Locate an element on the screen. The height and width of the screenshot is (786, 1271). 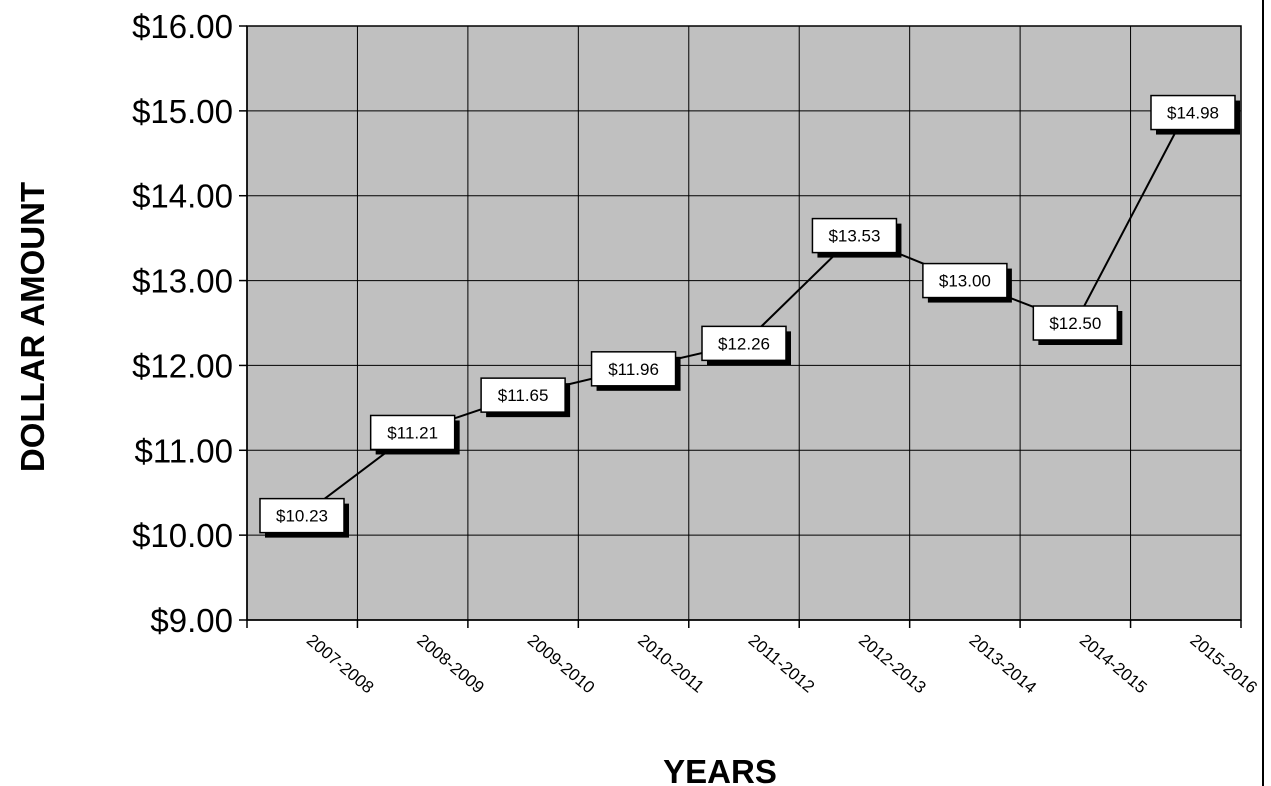
data-label: $11.21 is located at coordinates (414, 434).